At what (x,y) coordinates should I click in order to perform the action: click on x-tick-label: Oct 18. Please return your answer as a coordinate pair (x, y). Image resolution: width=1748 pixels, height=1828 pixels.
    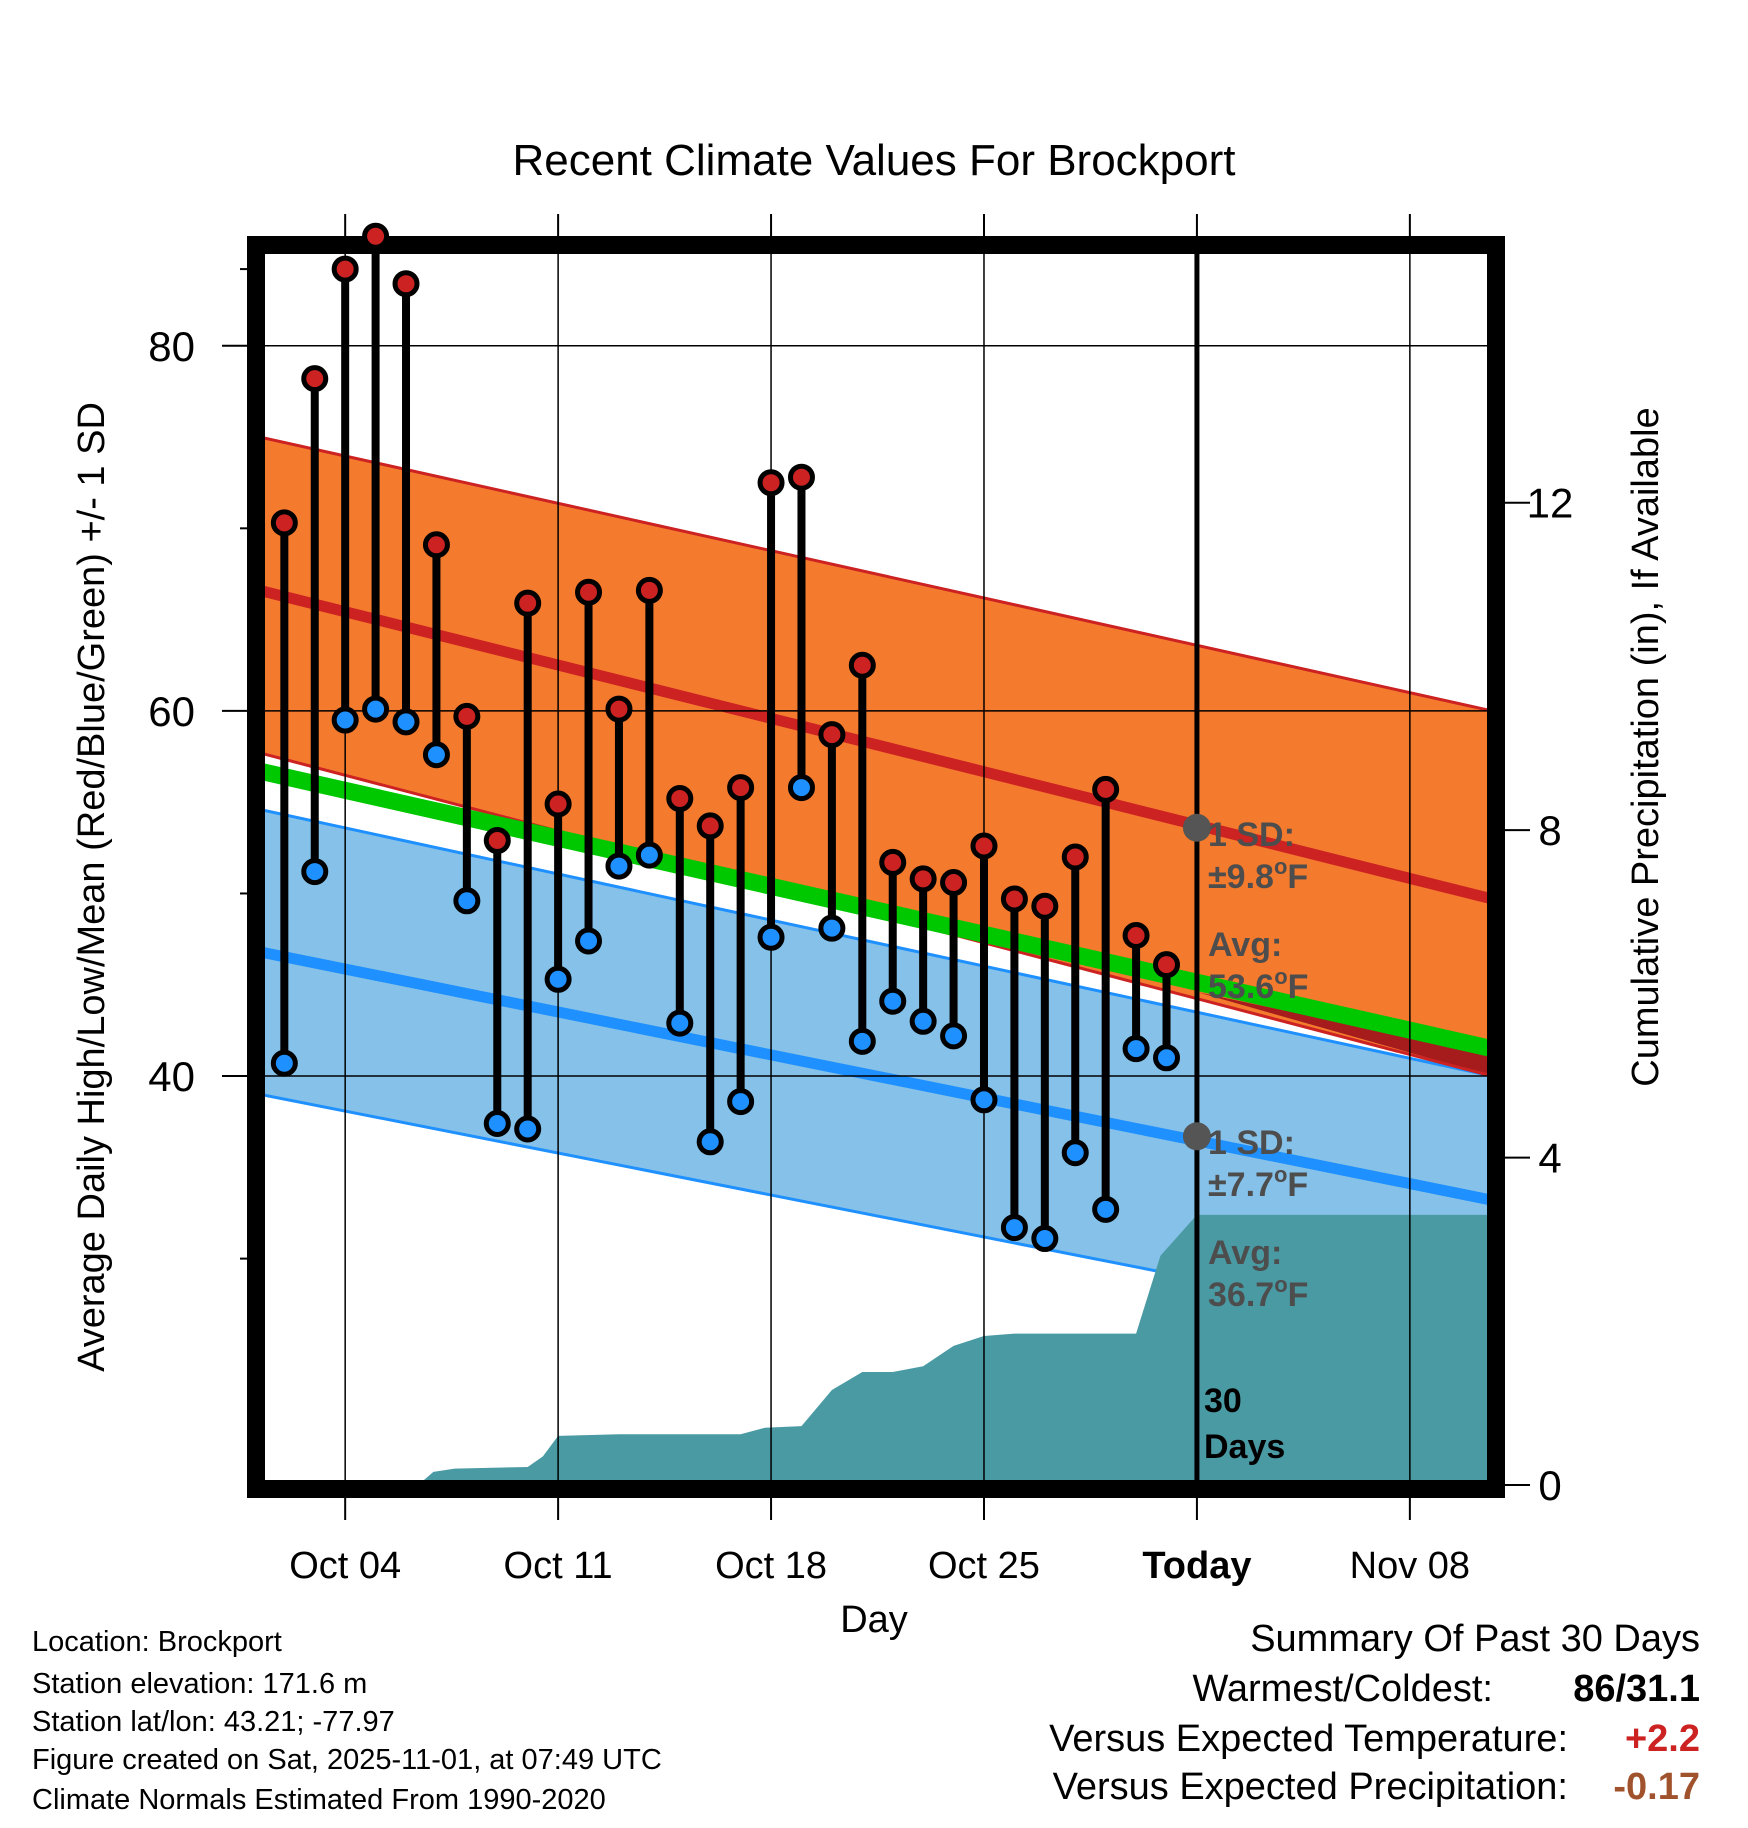
    Looking at the image, I should click on (771, 1566).